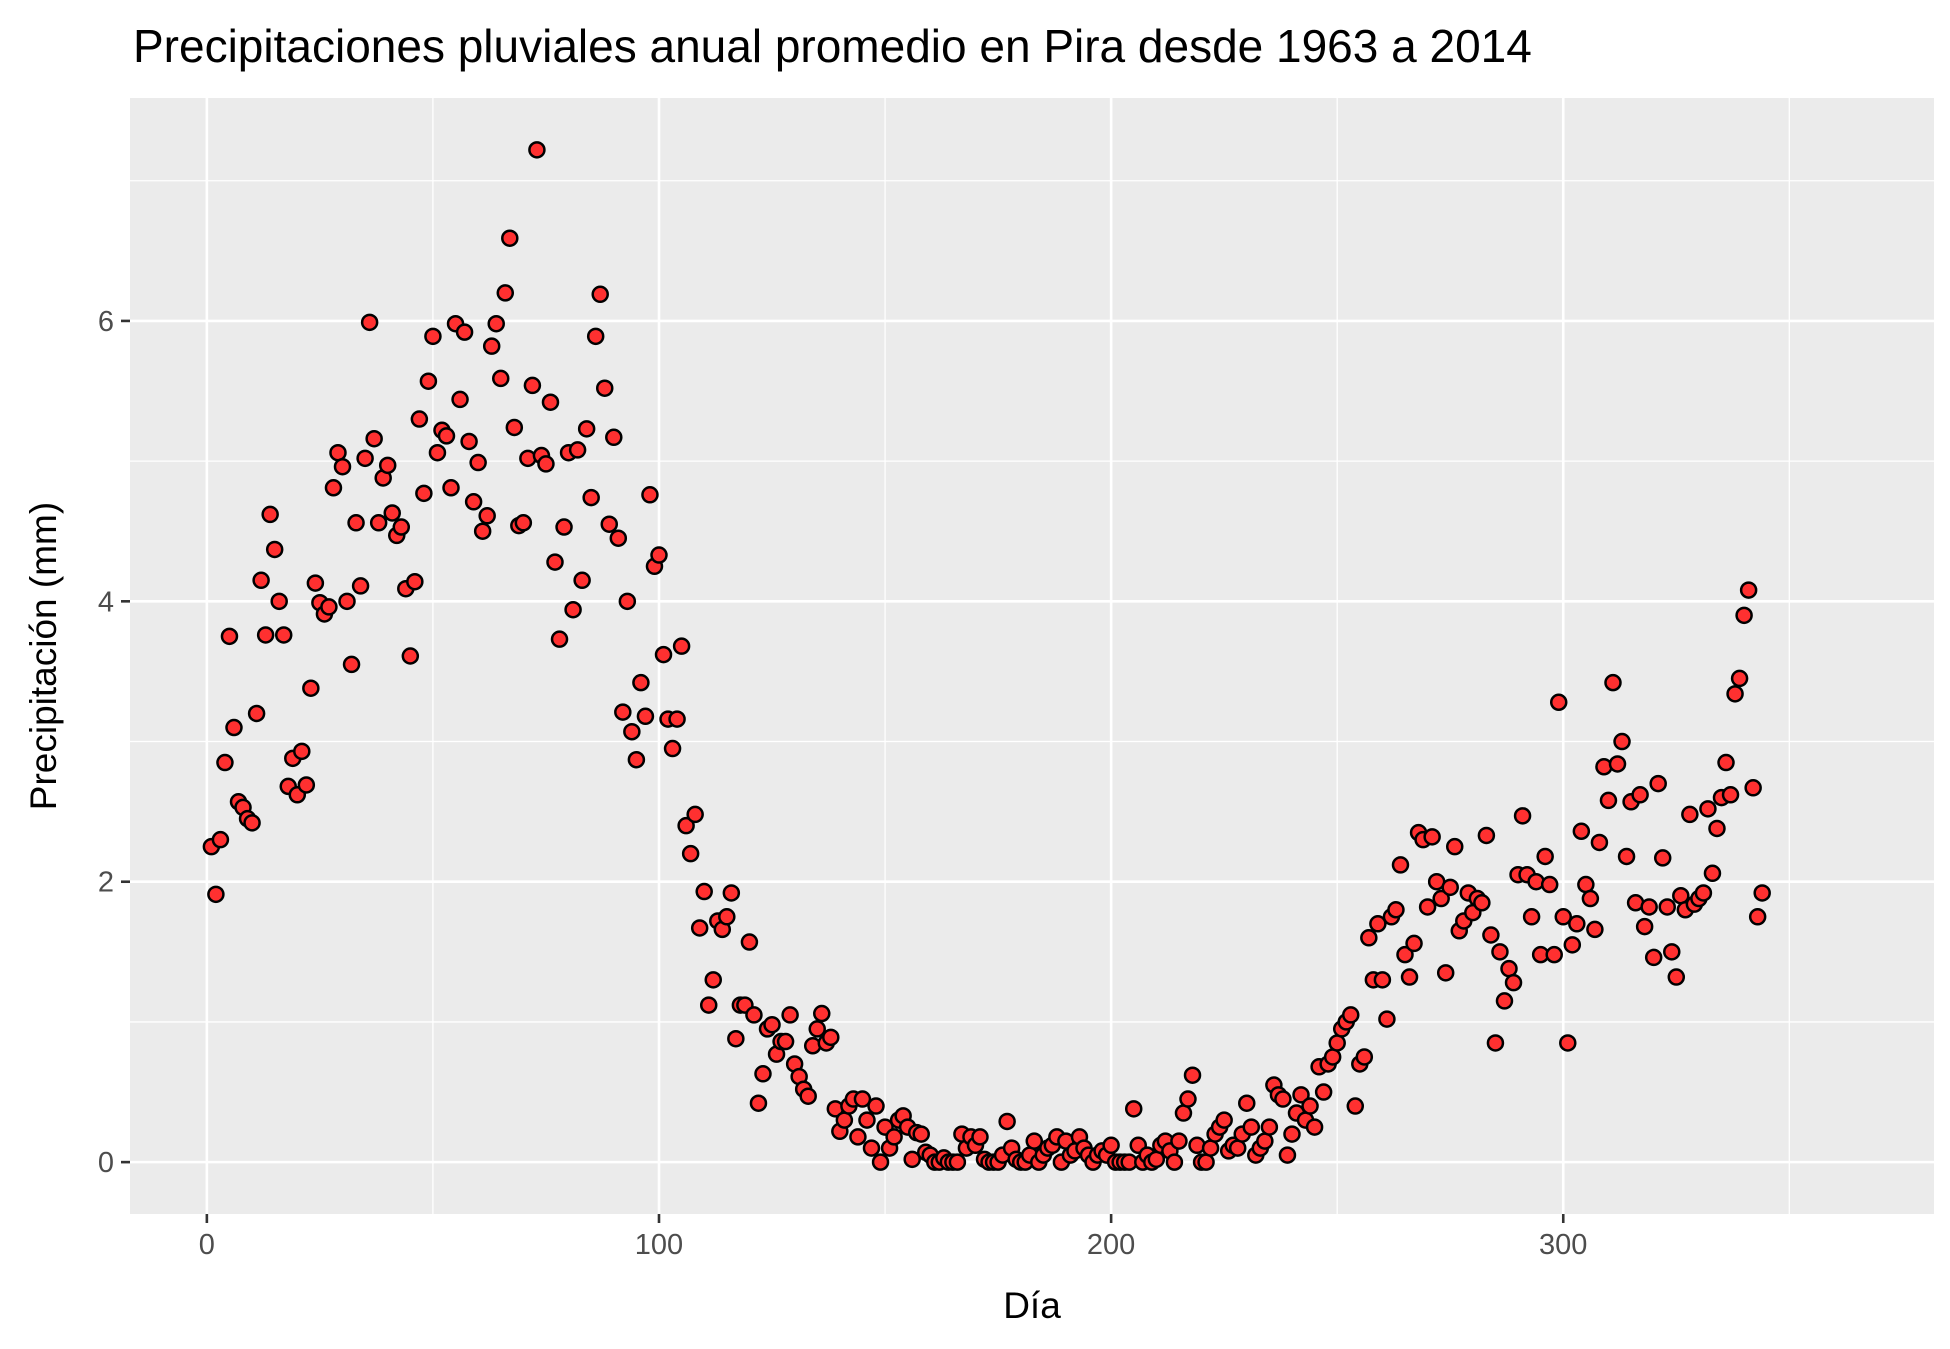 The image size is (1950, 1349). I want to click on x-tick-label: 300, so click(1563, 1245).